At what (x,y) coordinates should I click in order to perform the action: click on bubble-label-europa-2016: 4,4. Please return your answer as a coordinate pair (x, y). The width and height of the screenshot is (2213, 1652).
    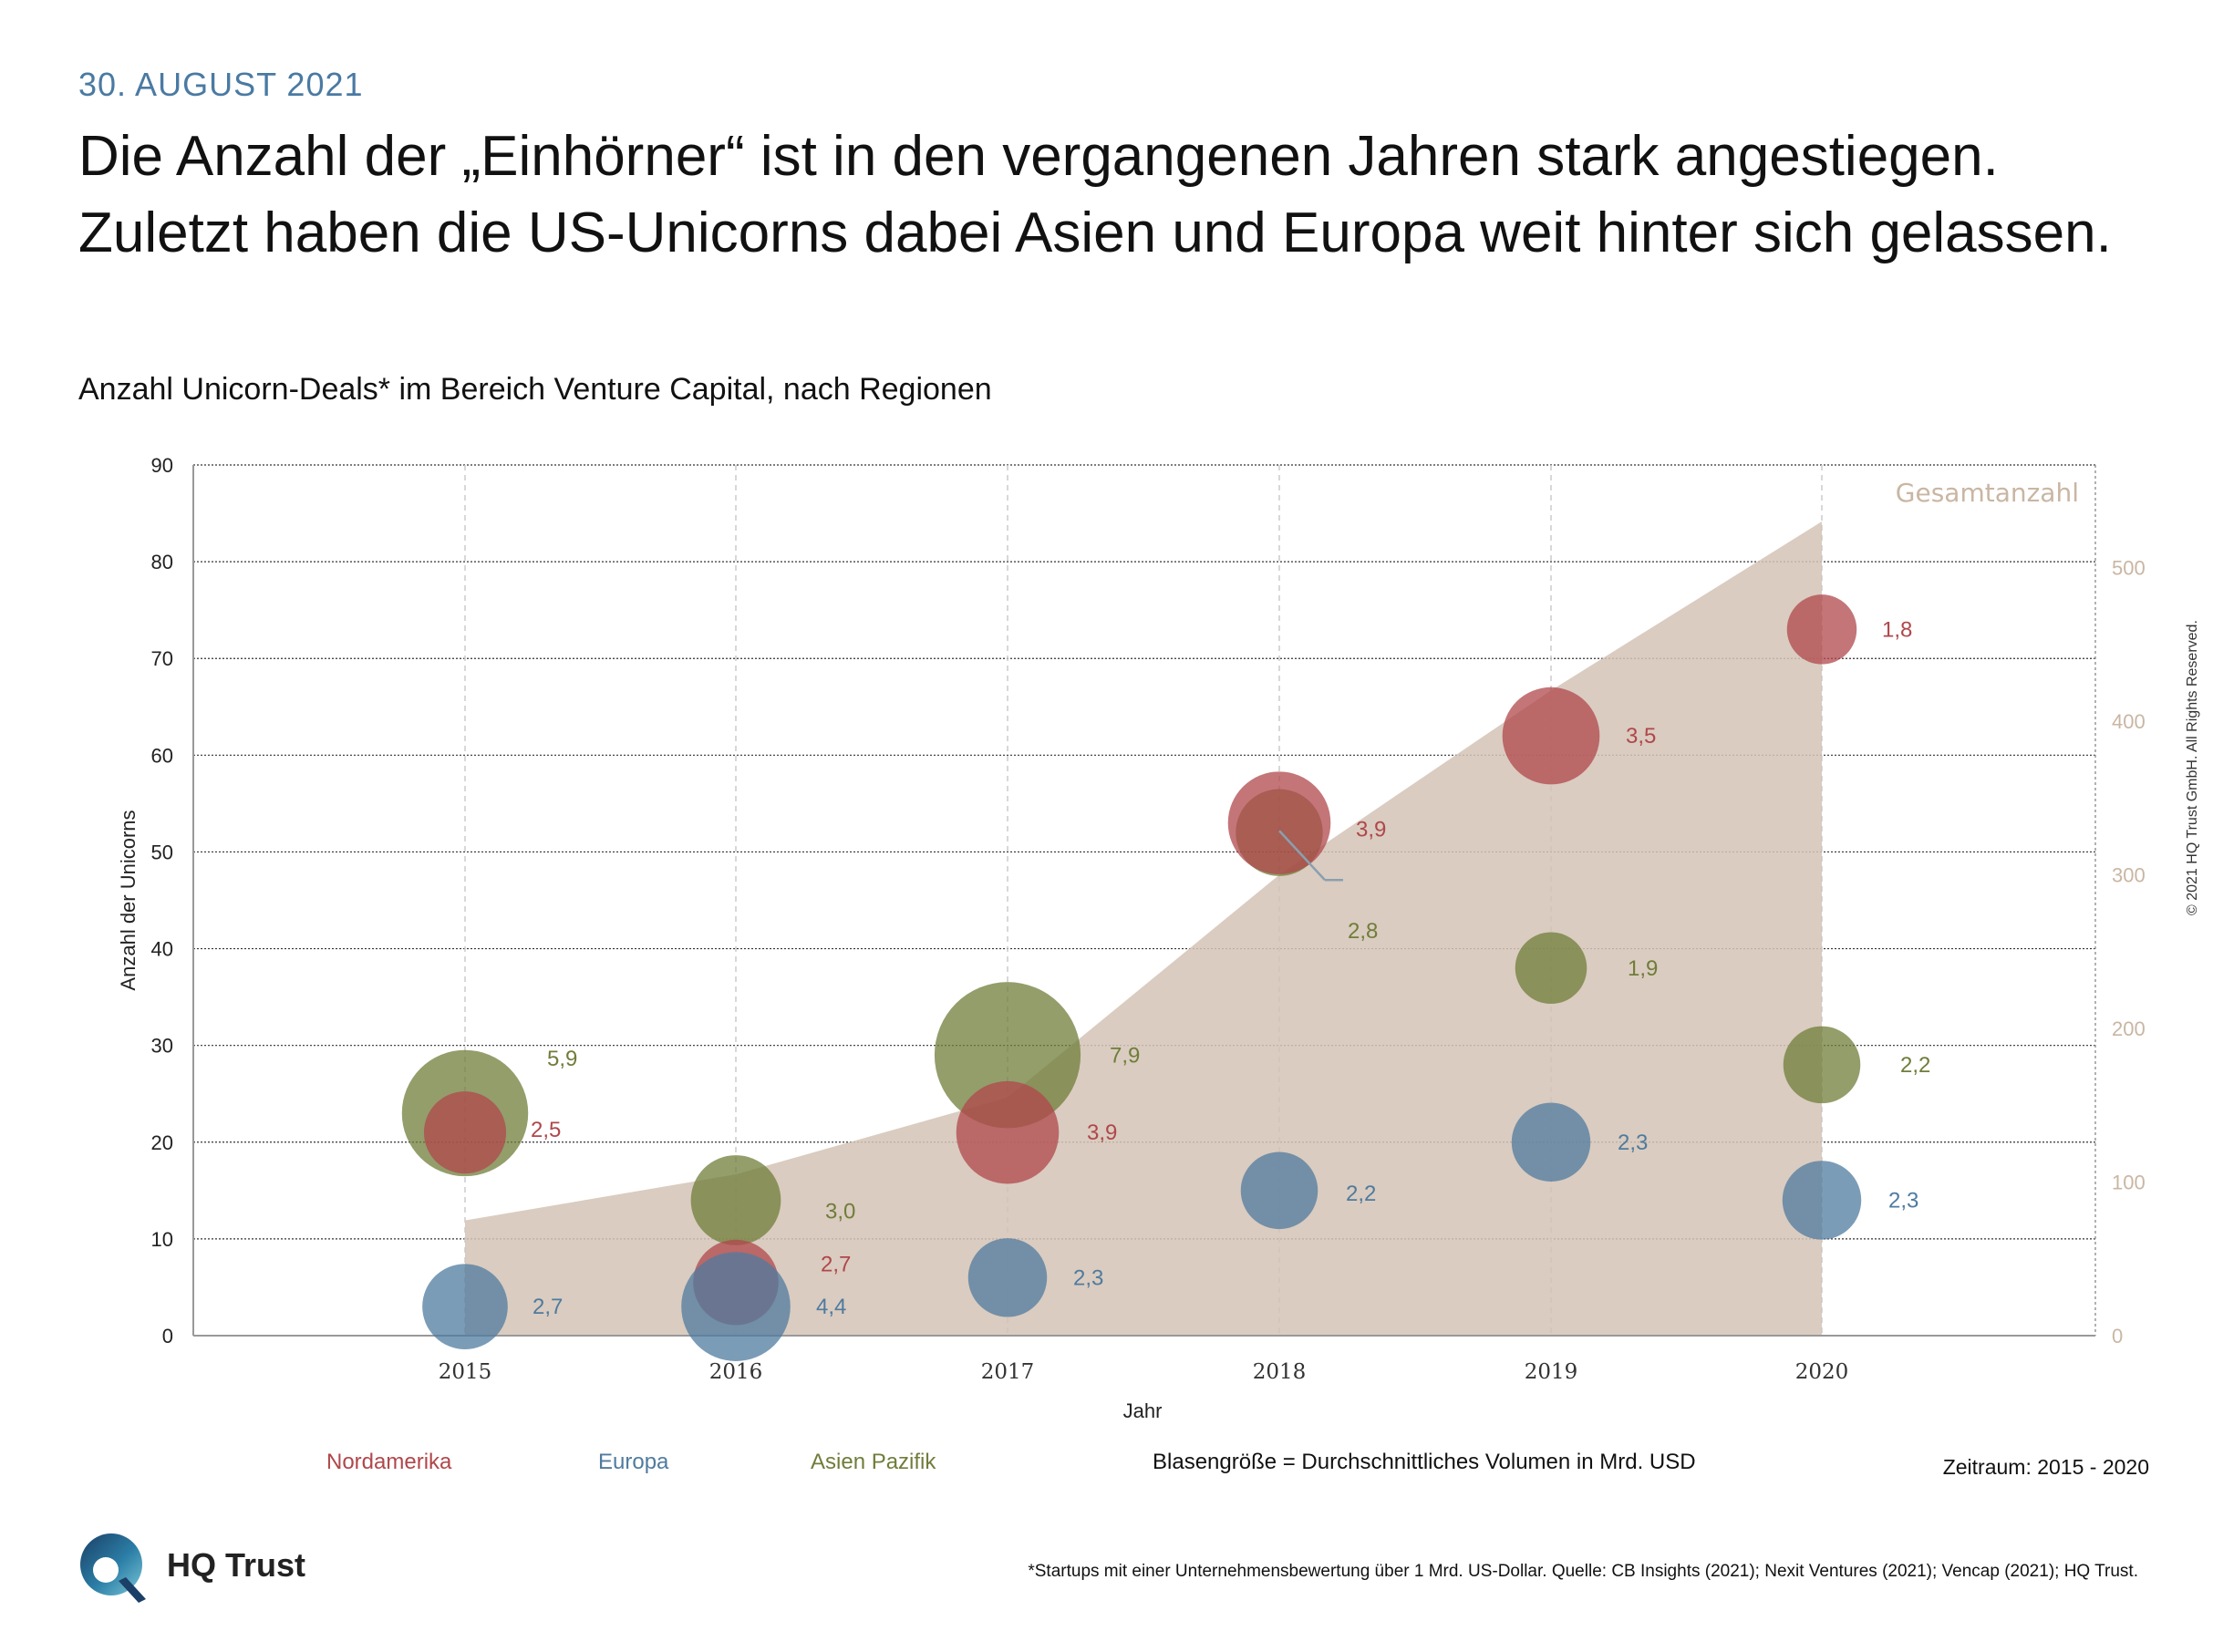
    Looking at the image, I should click on (831, 1307).